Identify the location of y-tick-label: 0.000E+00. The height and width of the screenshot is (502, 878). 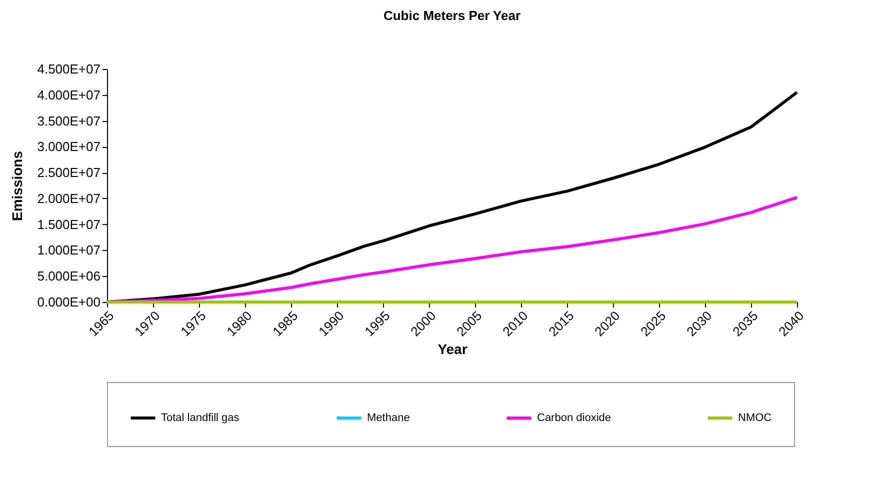
(68, 302).